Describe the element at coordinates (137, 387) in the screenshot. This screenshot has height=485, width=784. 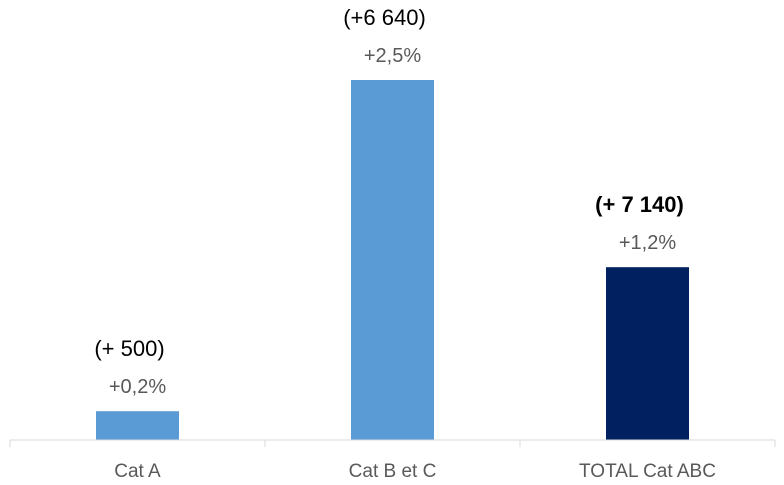
I see `pct-label-cat-a: +0,2%` at that location.